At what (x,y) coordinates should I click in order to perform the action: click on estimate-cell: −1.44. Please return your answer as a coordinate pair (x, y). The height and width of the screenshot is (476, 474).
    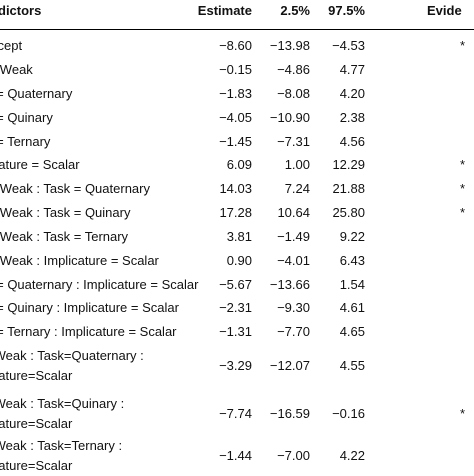
    Looking at the image, I should click on (235, 455).